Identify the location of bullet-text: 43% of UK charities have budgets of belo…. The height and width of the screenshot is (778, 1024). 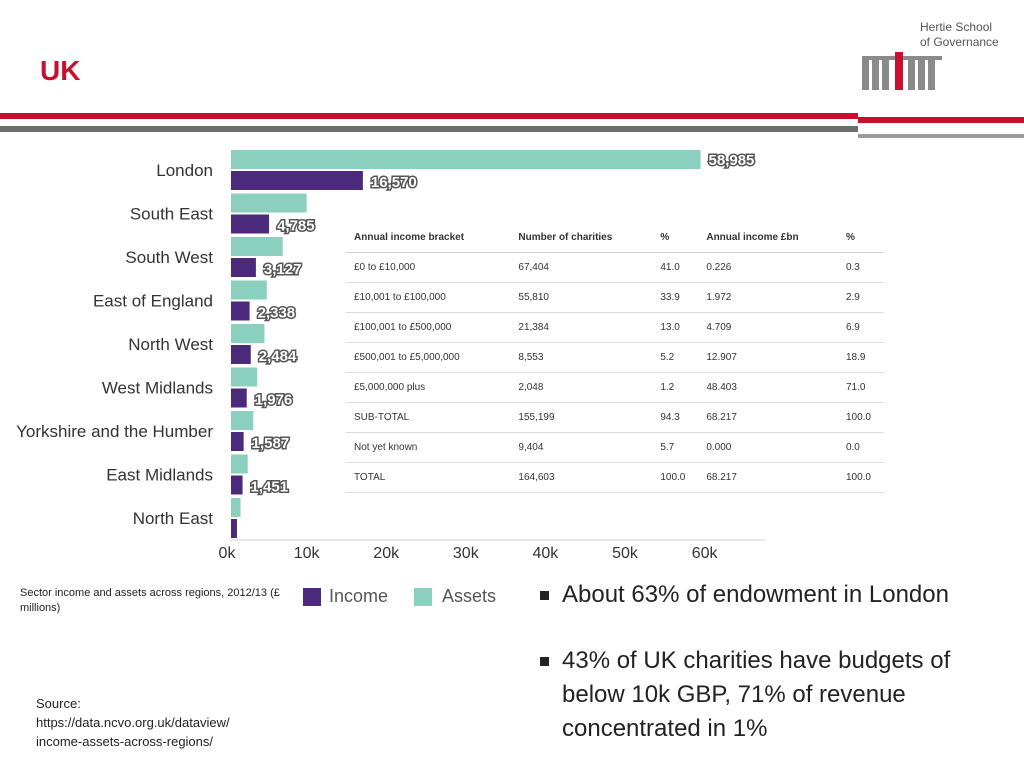
(756, 694).